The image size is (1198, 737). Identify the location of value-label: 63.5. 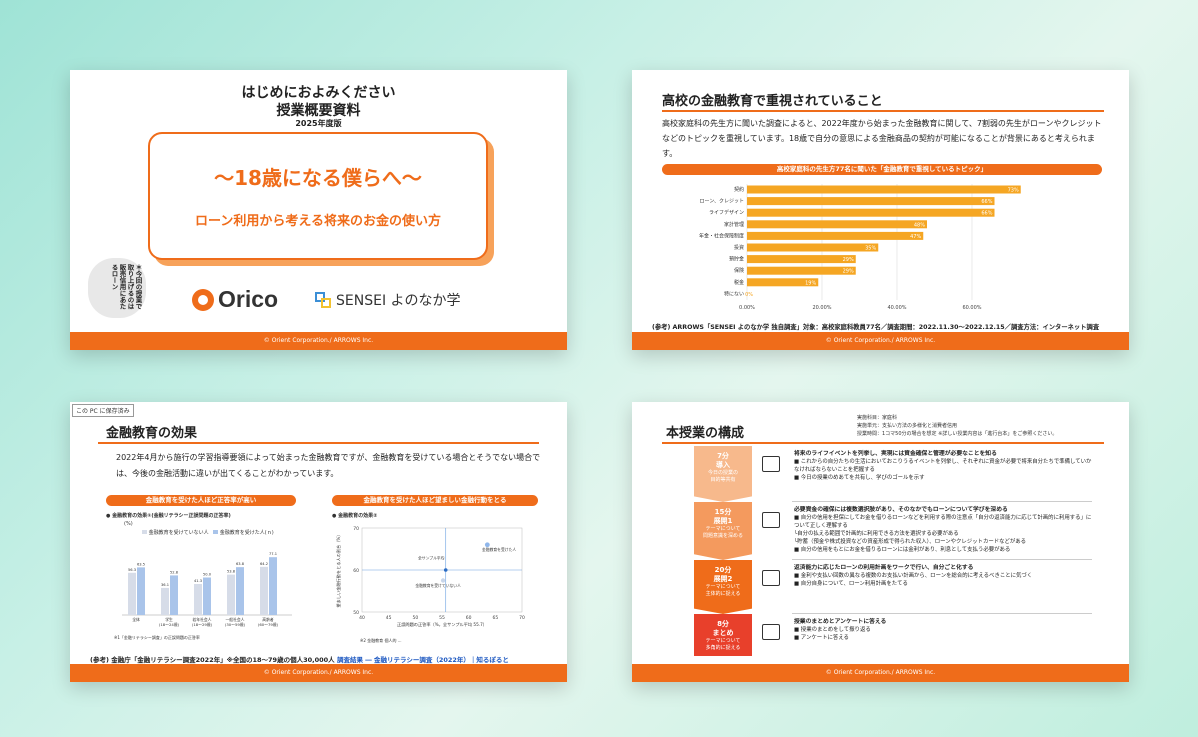
(141, 564).